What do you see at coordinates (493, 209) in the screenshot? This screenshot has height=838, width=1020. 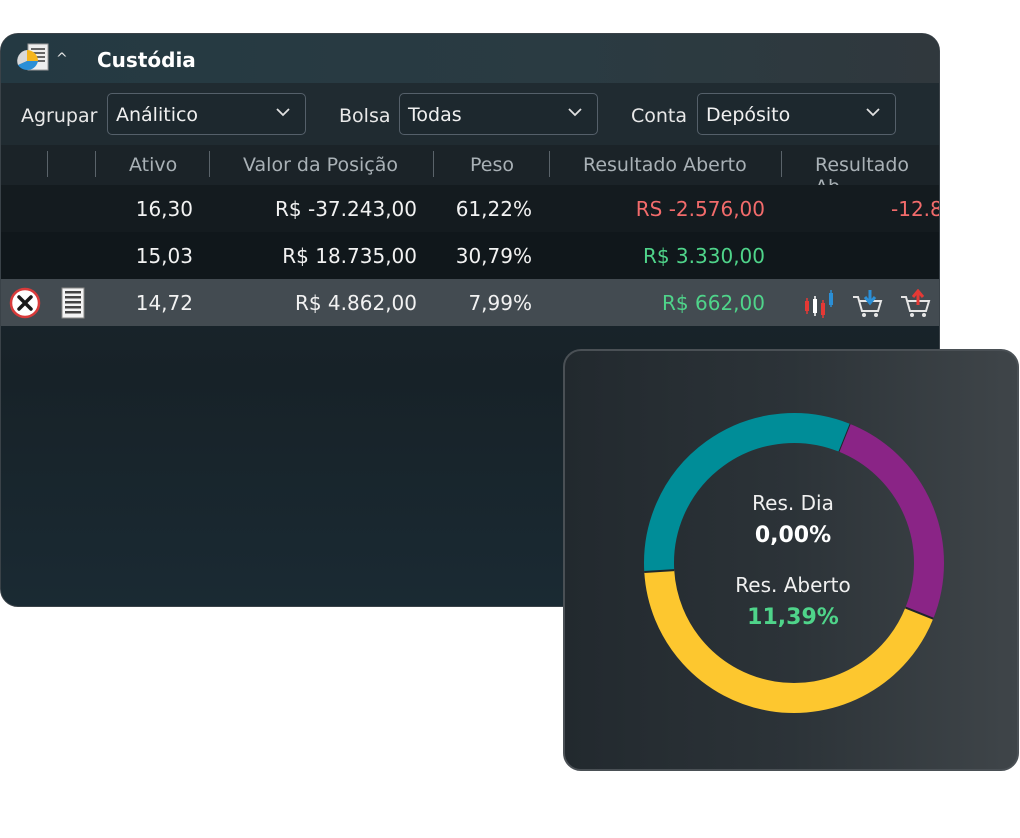 I see `cell-peso: 61,22%` at bounding box center [493, 209].